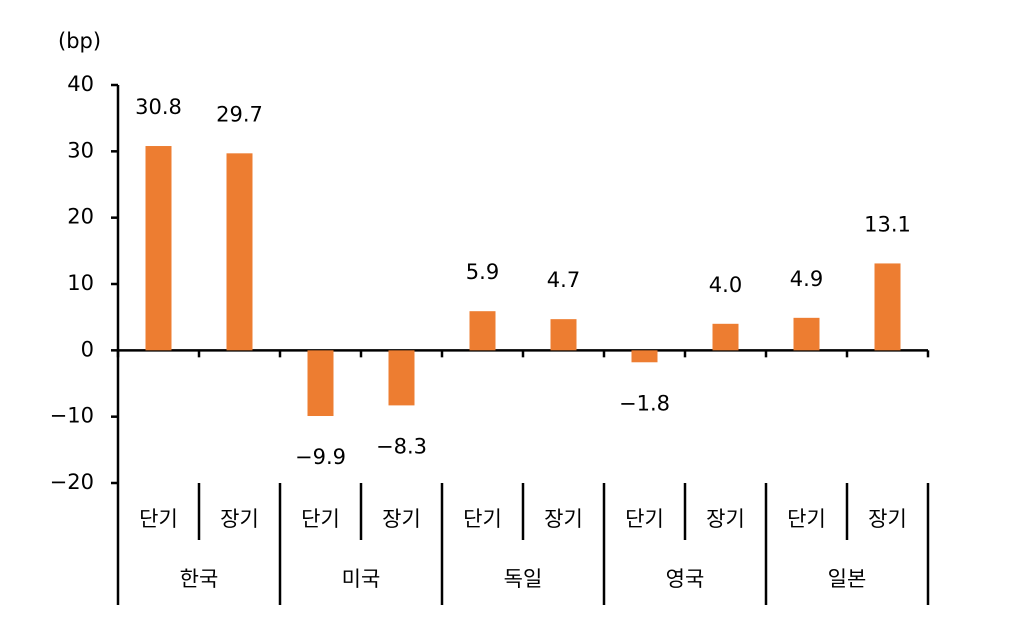 Image resolution: width=1020 pixels, height=636 pixels. I want to click on group-label: 영국, so click(685, 579).